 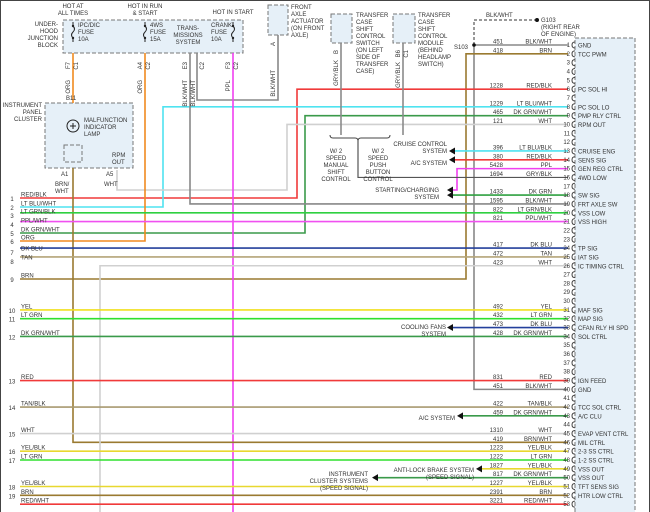 I want to click on cluster-terminal-b11: B11, so click(x=71, y=99).